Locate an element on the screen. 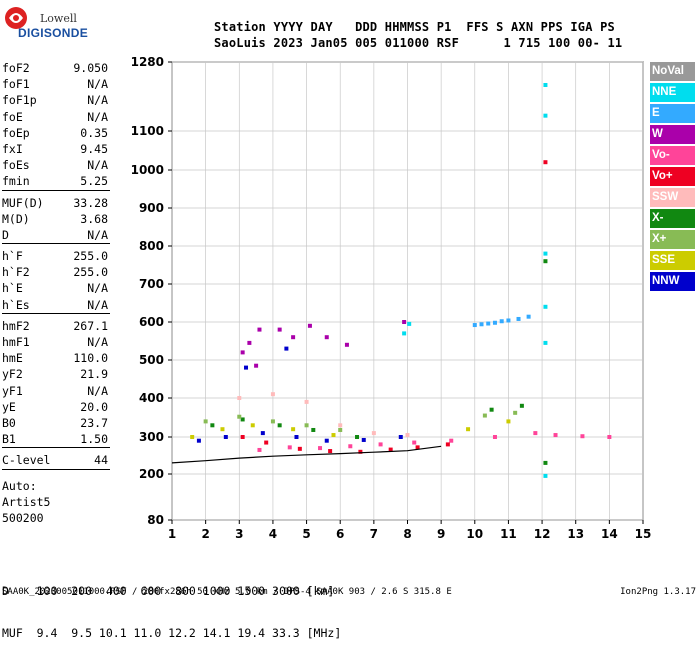 The width and height of the screenshot is (700, 654). param-value: 9.050 is located at coordinates (90, 68).